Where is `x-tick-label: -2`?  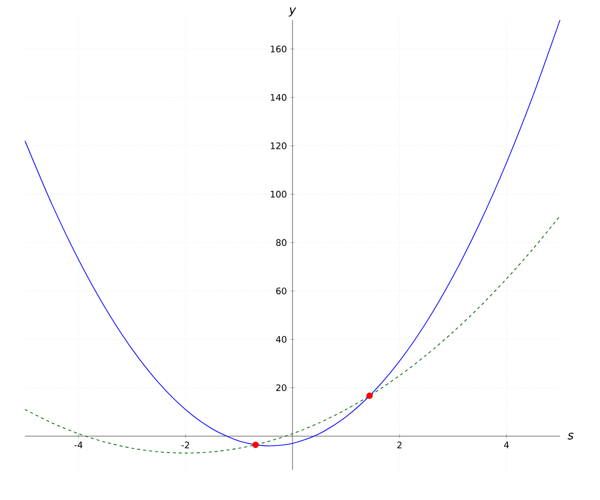
x-tick-label: -2 is located at coordinates (185, 445).